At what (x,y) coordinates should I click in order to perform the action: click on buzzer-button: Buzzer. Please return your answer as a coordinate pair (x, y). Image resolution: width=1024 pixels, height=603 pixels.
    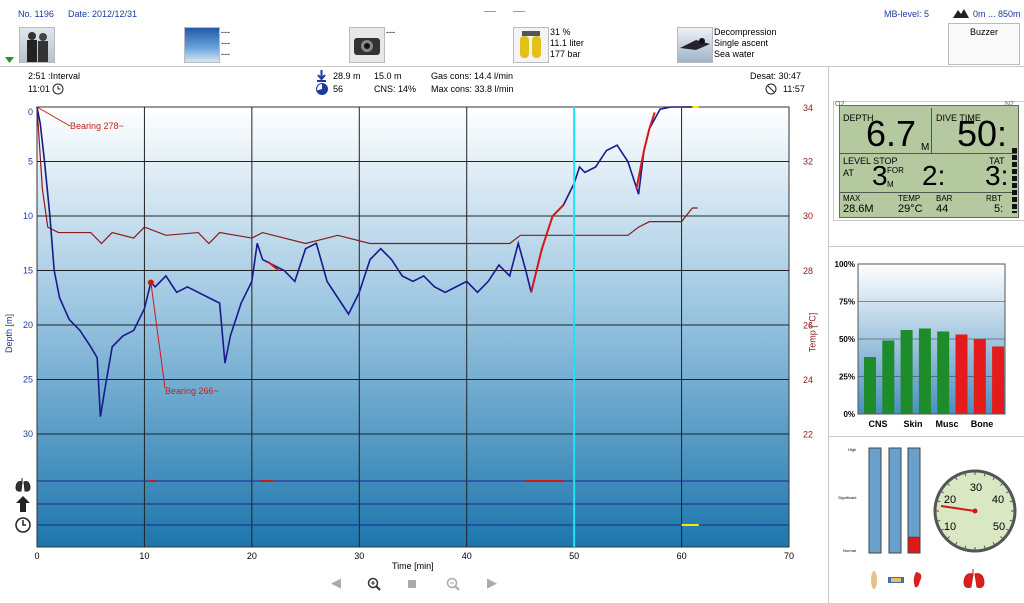
    Looking at the image, I should click on (984, 44).